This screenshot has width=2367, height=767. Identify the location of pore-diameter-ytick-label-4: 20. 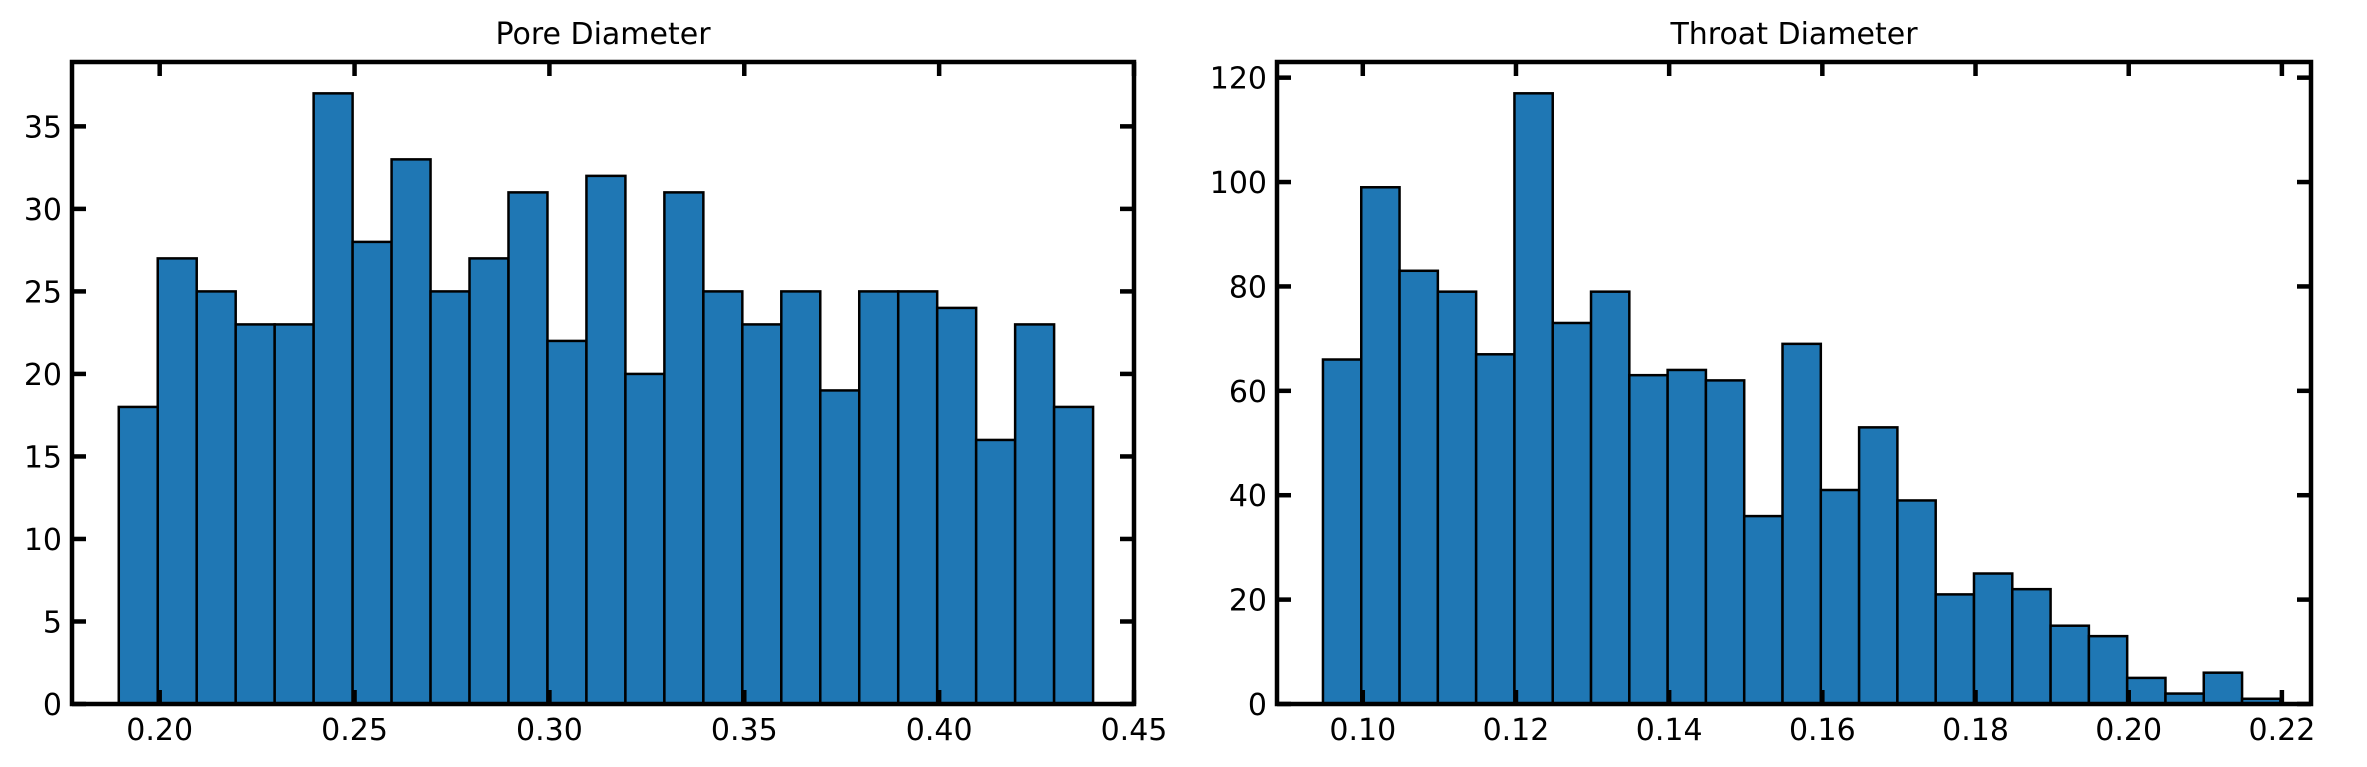
(43, 375).